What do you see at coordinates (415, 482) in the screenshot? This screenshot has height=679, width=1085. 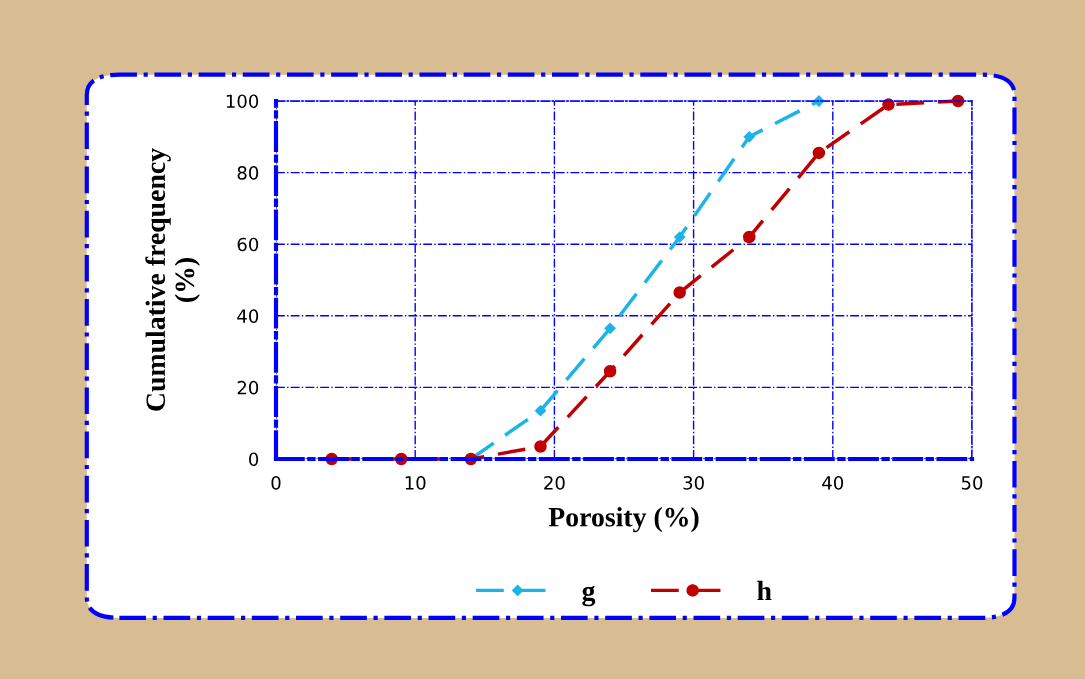 I see `x-tick-label: 10` at bounding box center [415, 482].